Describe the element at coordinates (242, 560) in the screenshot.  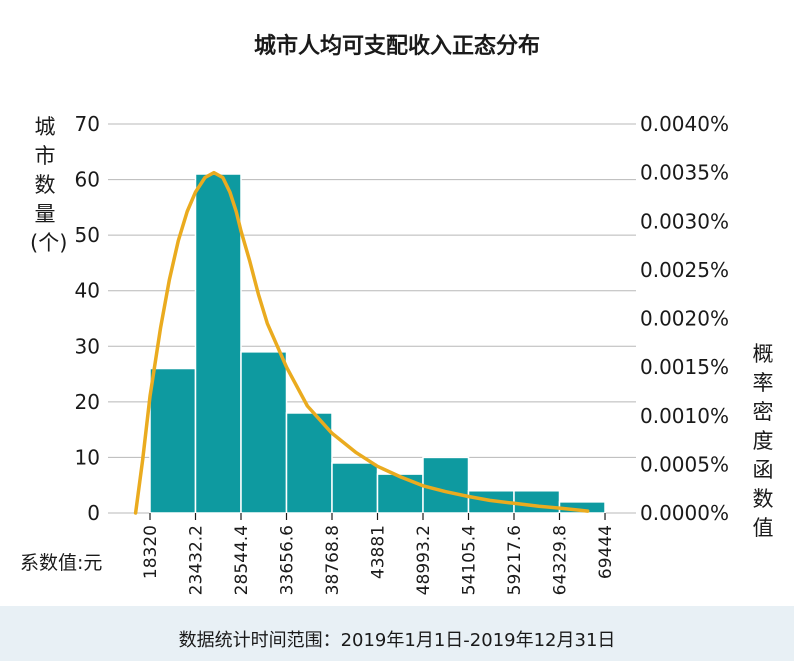
I see `x-tick-label: 28544.4` at that location.